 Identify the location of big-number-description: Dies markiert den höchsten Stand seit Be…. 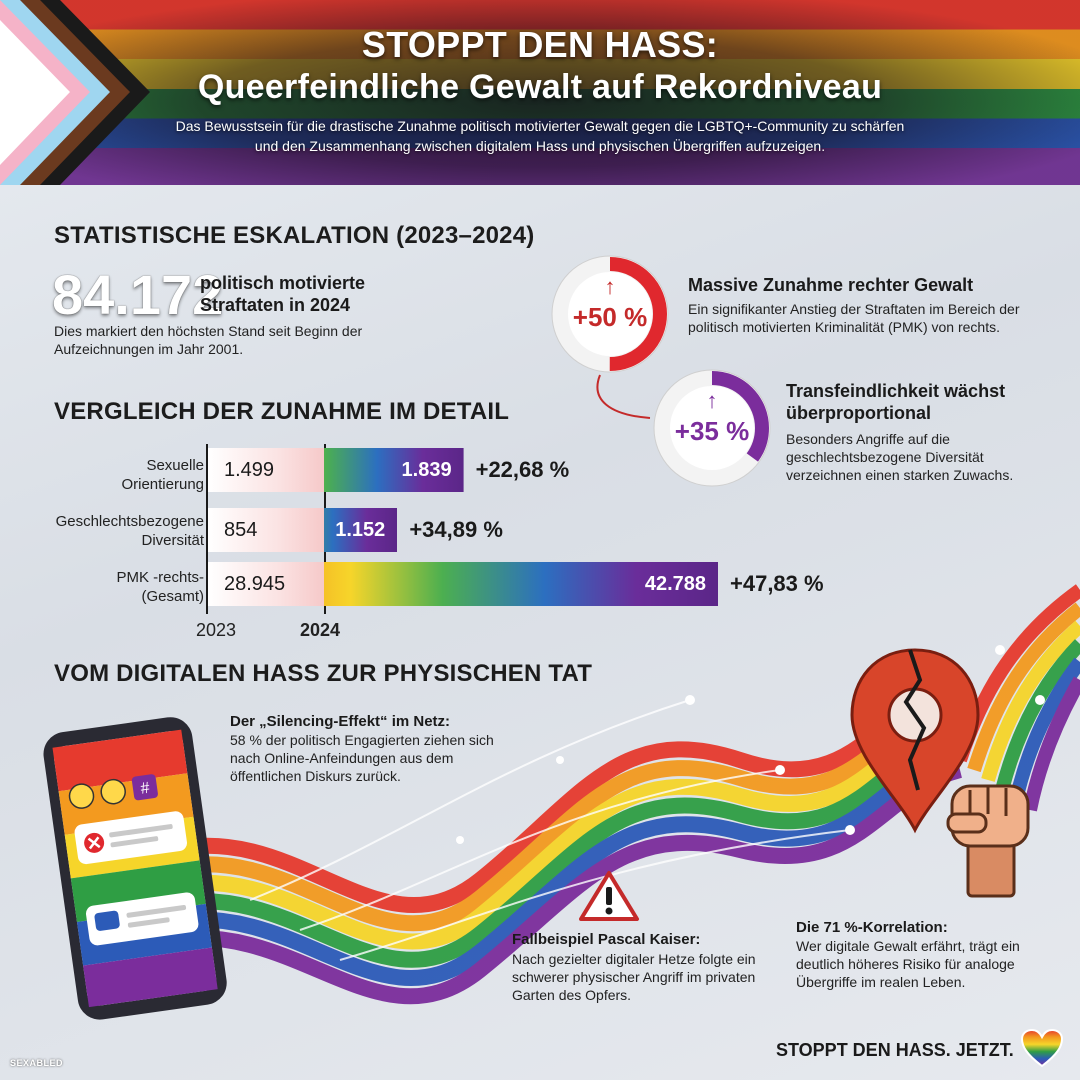
(208, 340).